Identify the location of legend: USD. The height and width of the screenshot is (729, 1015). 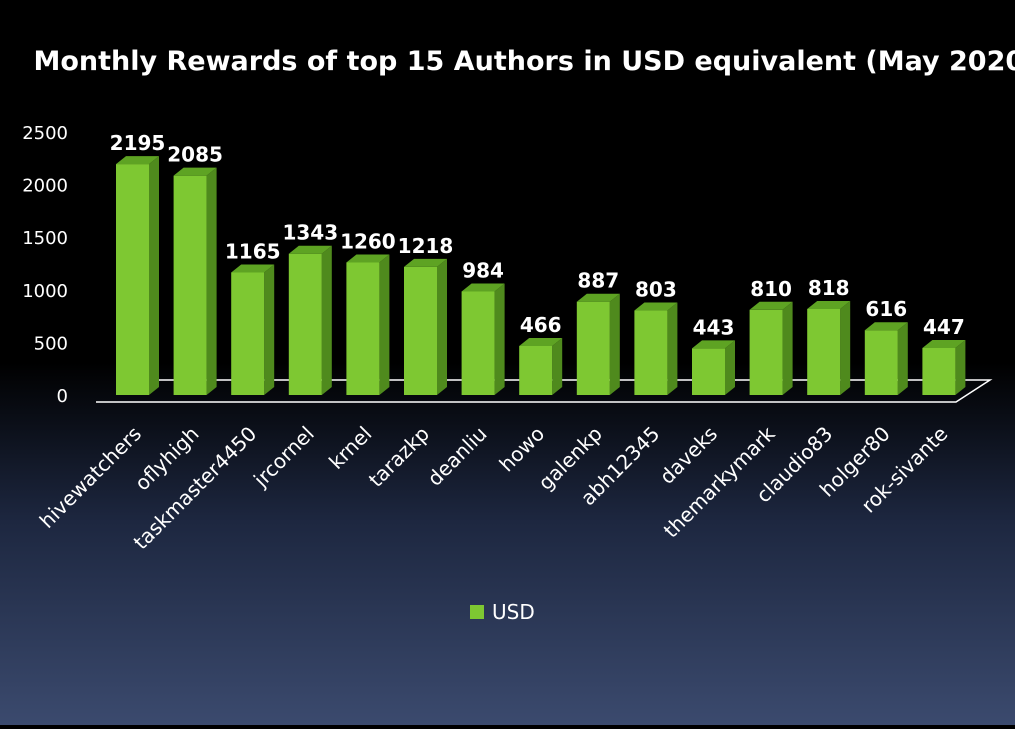
(502, 612).